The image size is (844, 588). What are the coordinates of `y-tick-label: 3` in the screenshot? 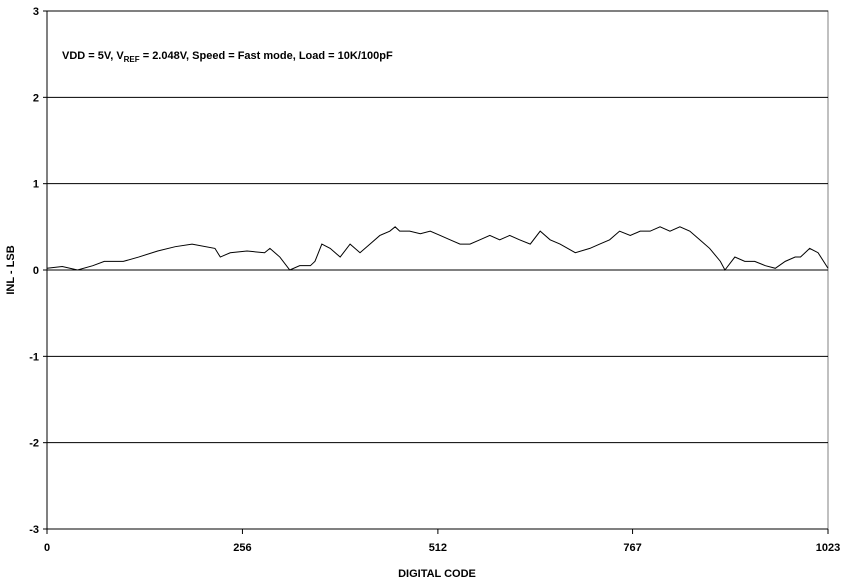 It's located at (36, 12).